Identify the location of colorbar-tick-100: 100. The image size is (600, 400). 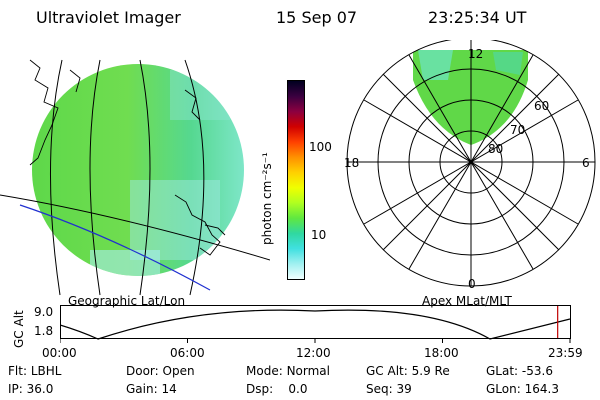
(320, 147).